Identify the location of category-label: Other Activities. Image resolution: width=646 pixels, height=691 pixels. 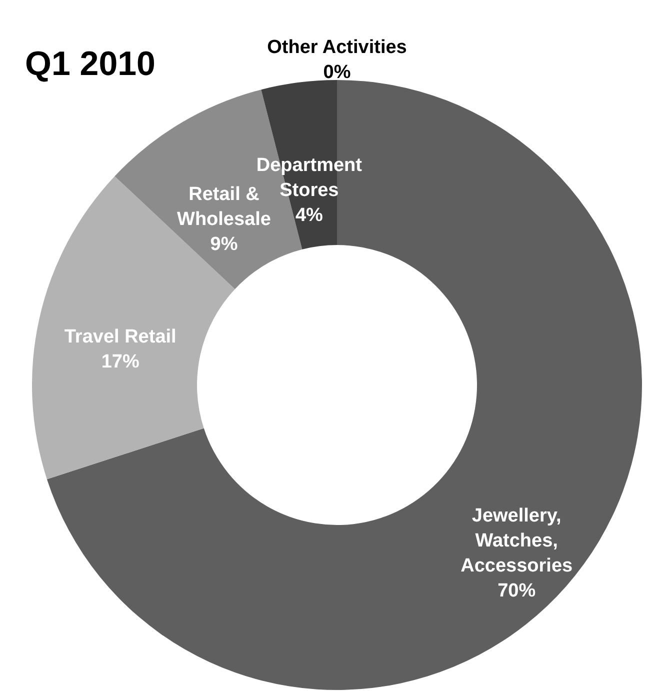
(337, 47).